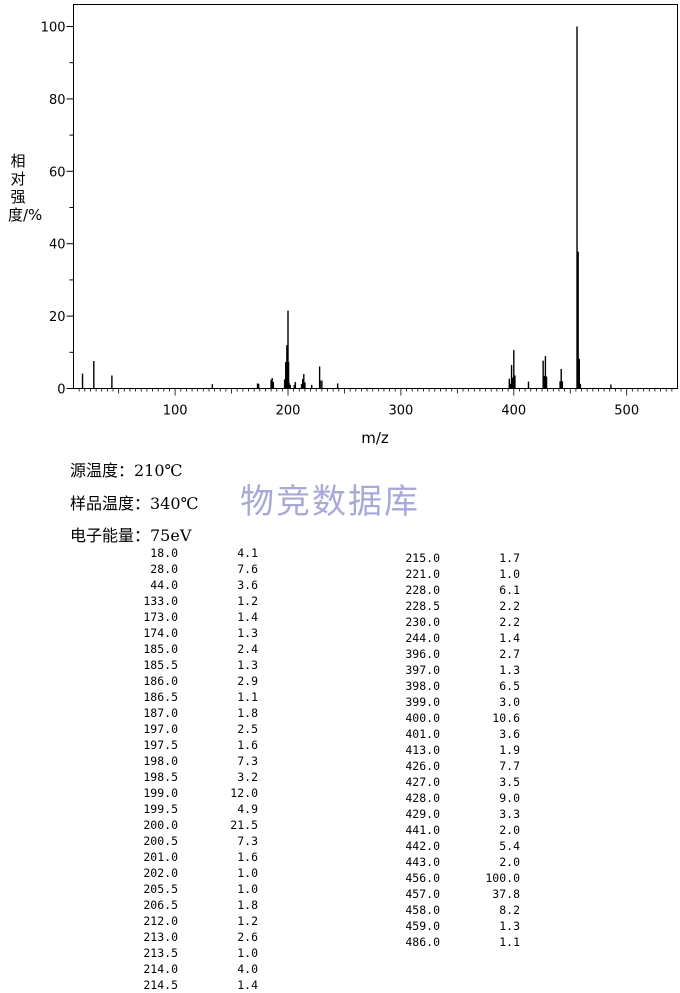 The image size is (680, 993). What do you see at coordinates (422, 846) in the screenshot?
I see `peak-mz: 442.0` at bounding box center [422, 846].